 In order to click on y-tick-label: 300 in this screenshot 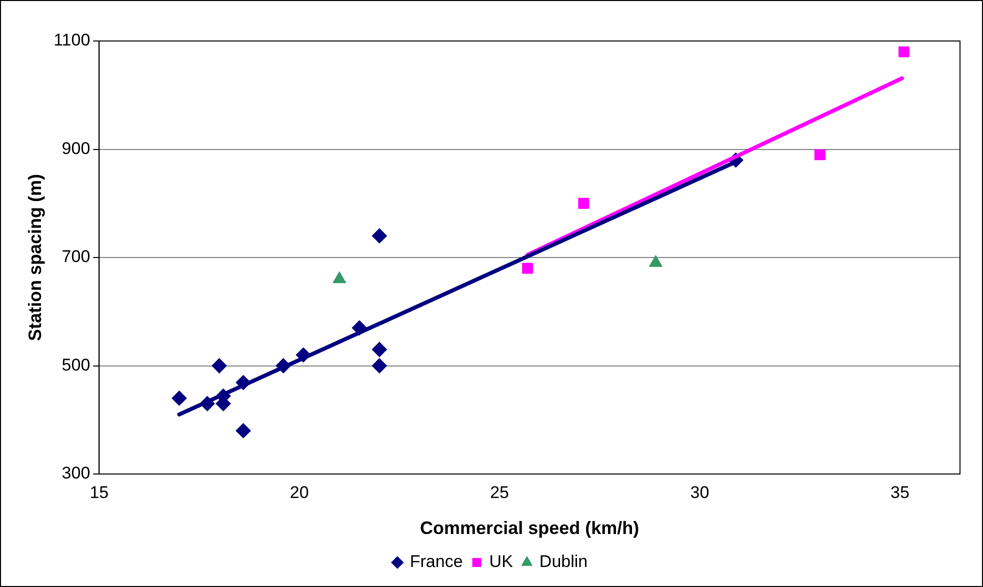, I will do `click(76, 473)`.